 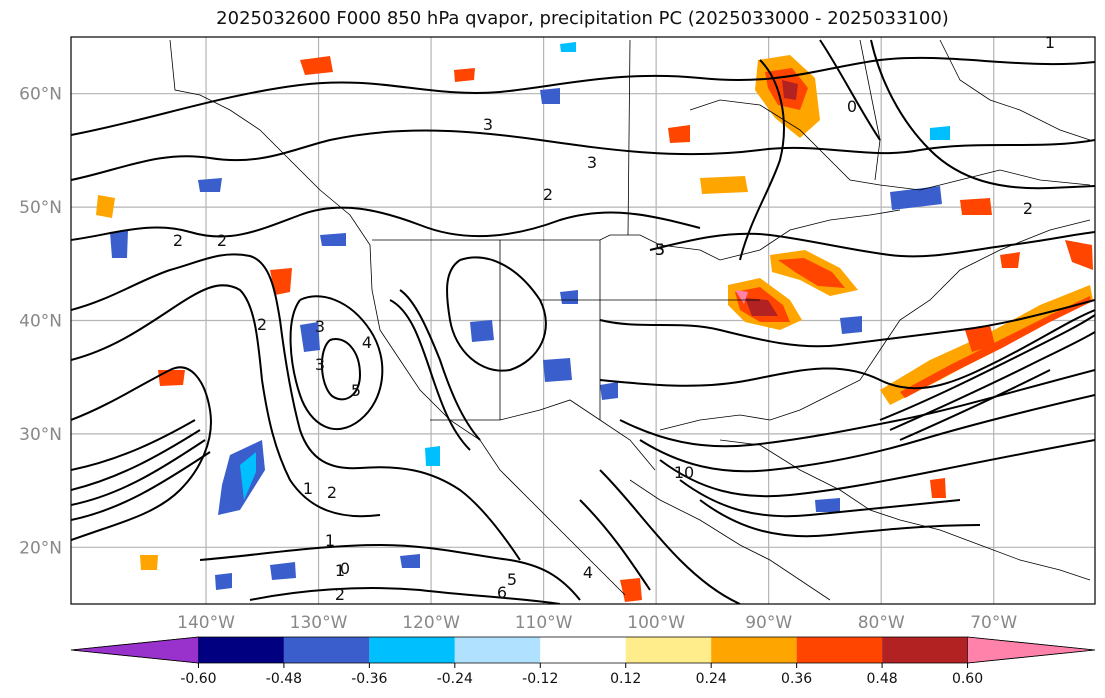 What do you see at coordinates (319, 623) in the screenshot?
I see `lon-tick-label: 130°W` at bounding box center [319, 623].